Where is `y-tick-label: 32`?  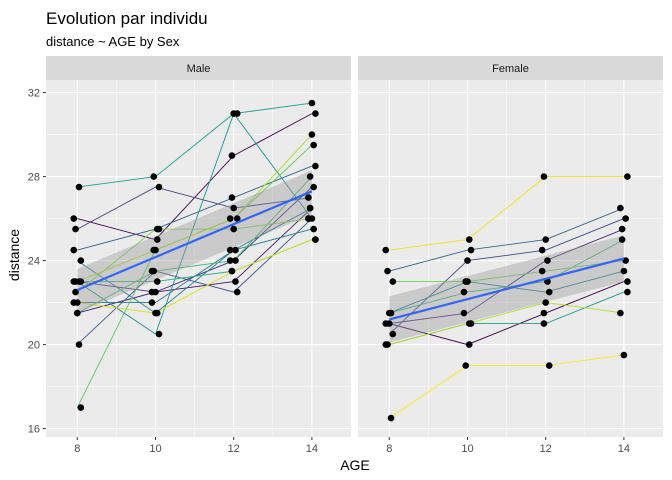
y-tick-label: 32 is located at coordinates (34, 94).